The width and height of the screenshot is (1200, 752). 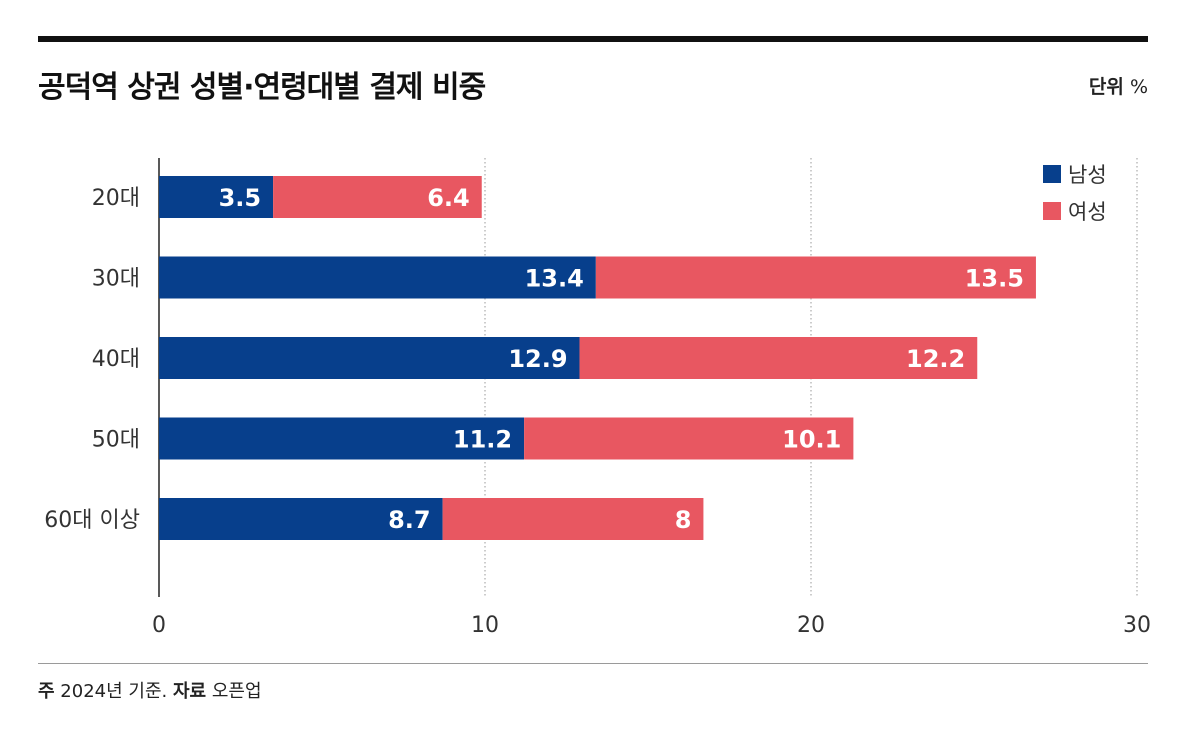 I want to click on x-tick-label: 30, so click(x=1137, y=625).